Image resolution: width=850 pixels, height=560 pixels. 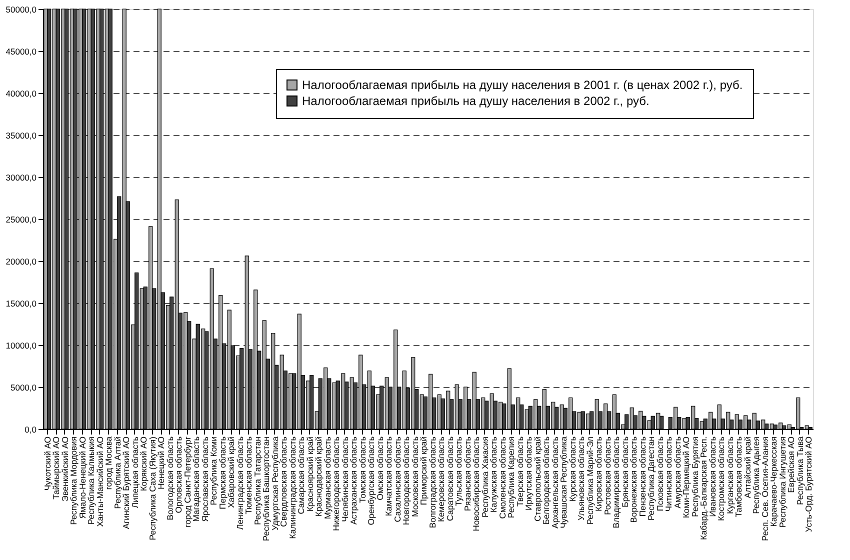 I want to click on x-tick-label: Удмуртская Республика, so click(x=275, y=483).